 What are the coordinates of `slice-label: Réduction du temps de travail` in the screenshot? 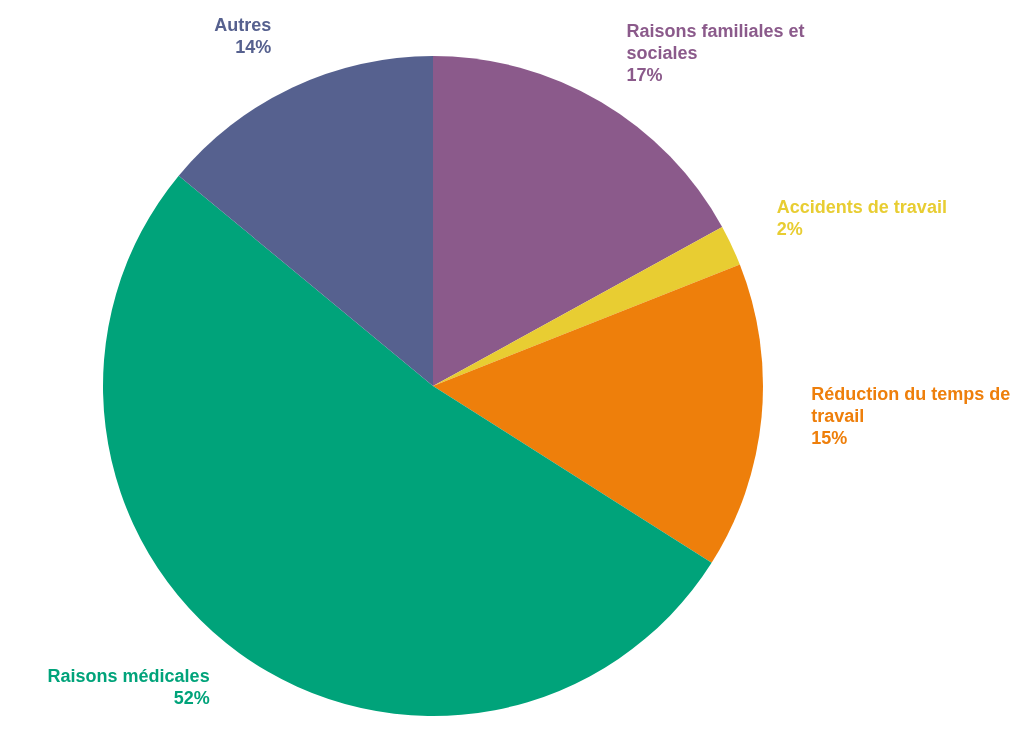 It's located at (911, 404).